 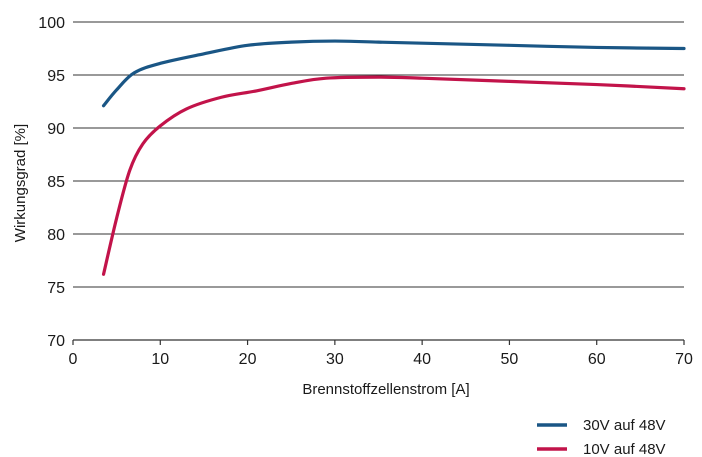 I want to click on y-tick-label: 80, so click(x=56, y=235).